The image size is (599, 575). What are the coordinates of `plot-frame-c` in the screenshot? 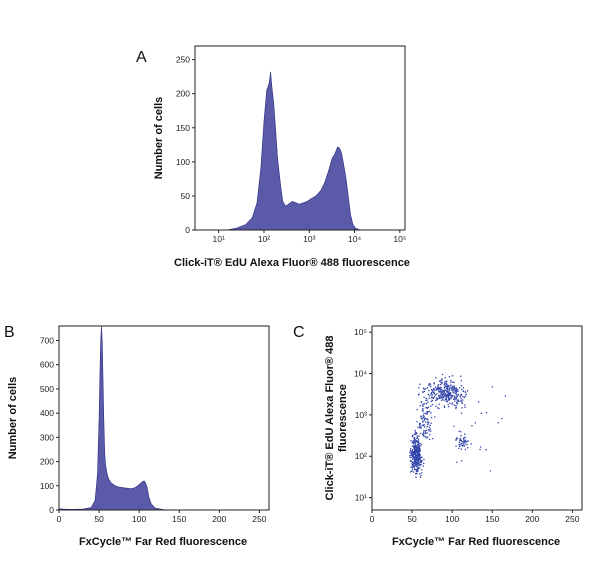 It's located at (477, 418).